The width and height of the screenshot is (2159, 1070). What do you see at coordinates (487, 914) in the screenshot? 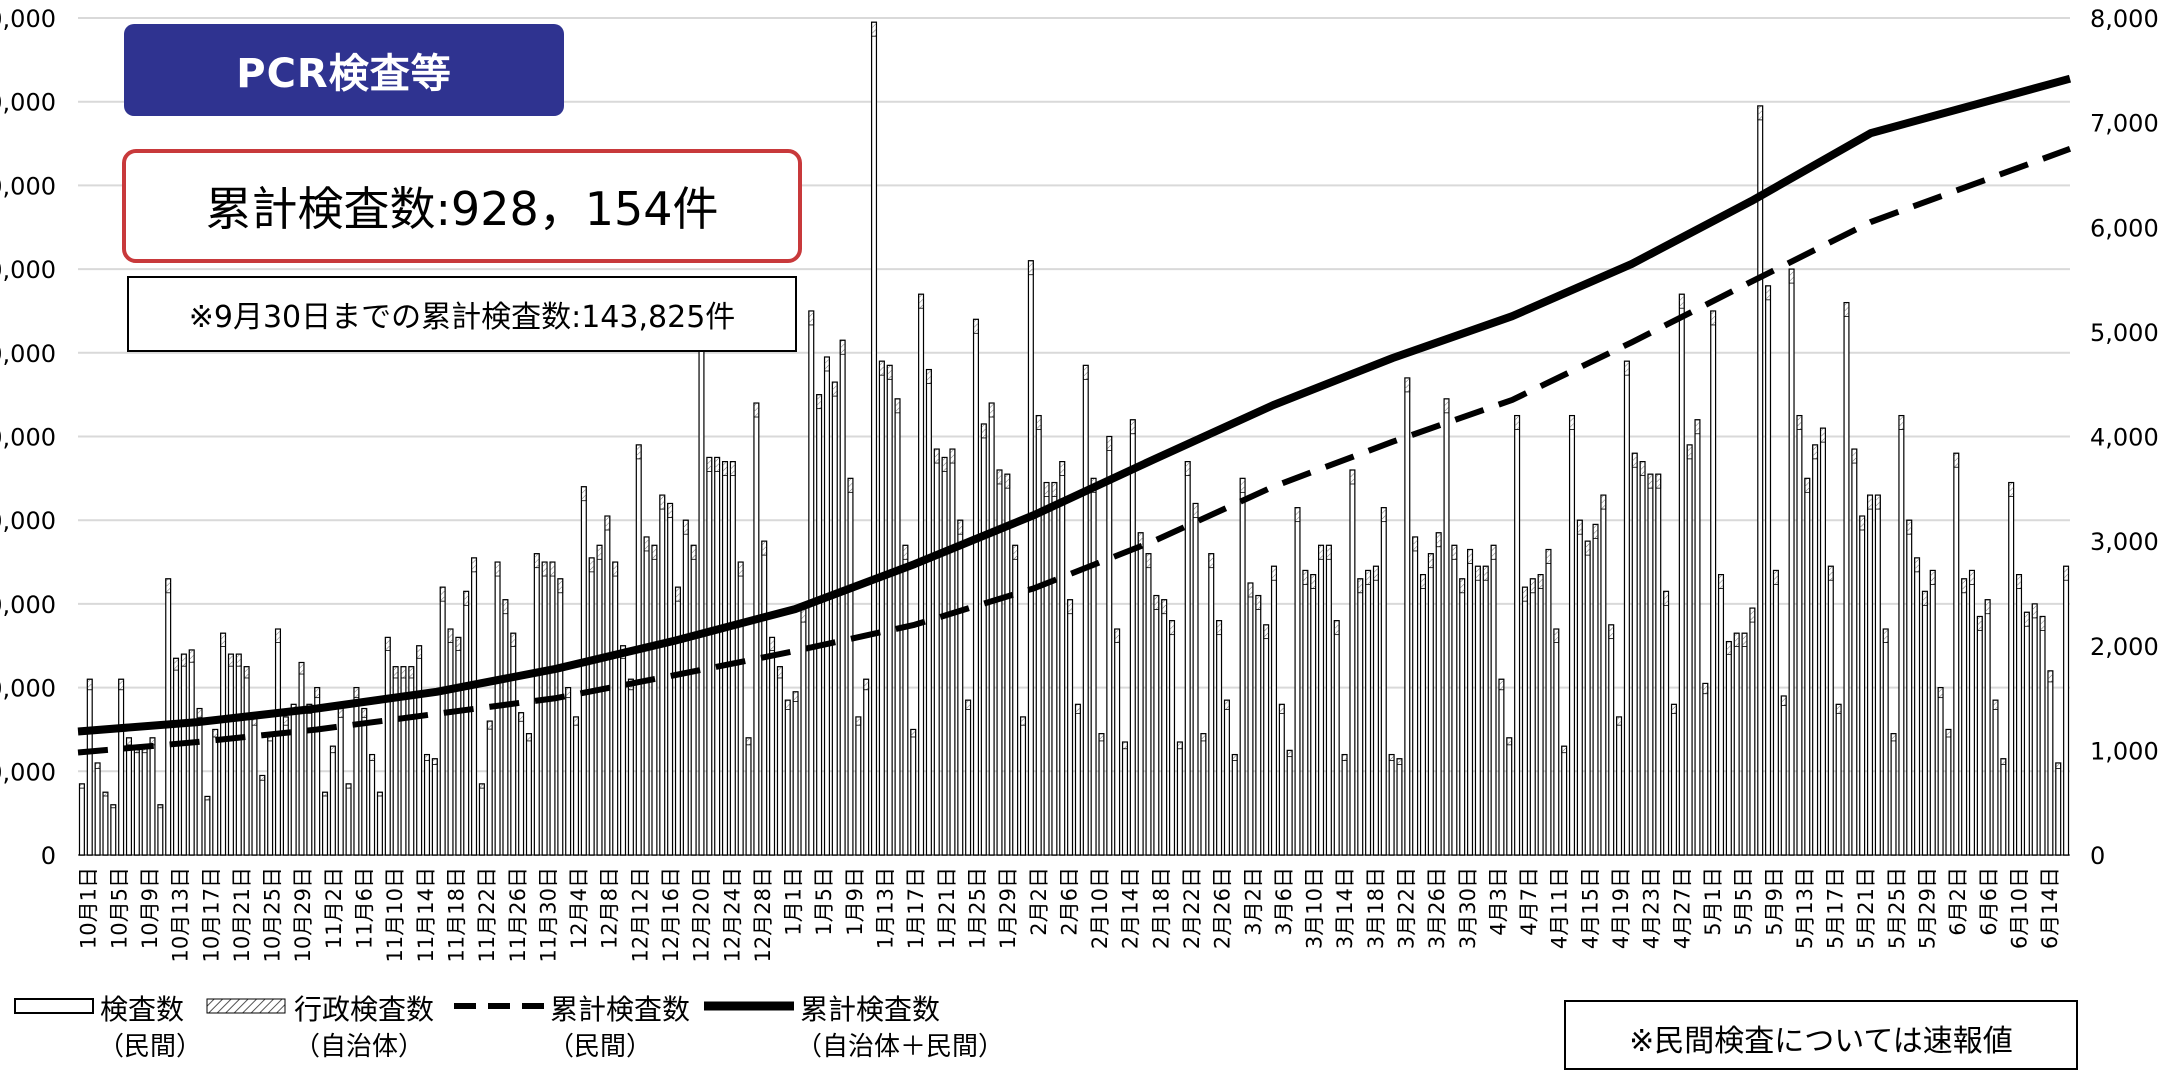
I see `x-tick-label: 11月22日` at bounding box center [487, 914].